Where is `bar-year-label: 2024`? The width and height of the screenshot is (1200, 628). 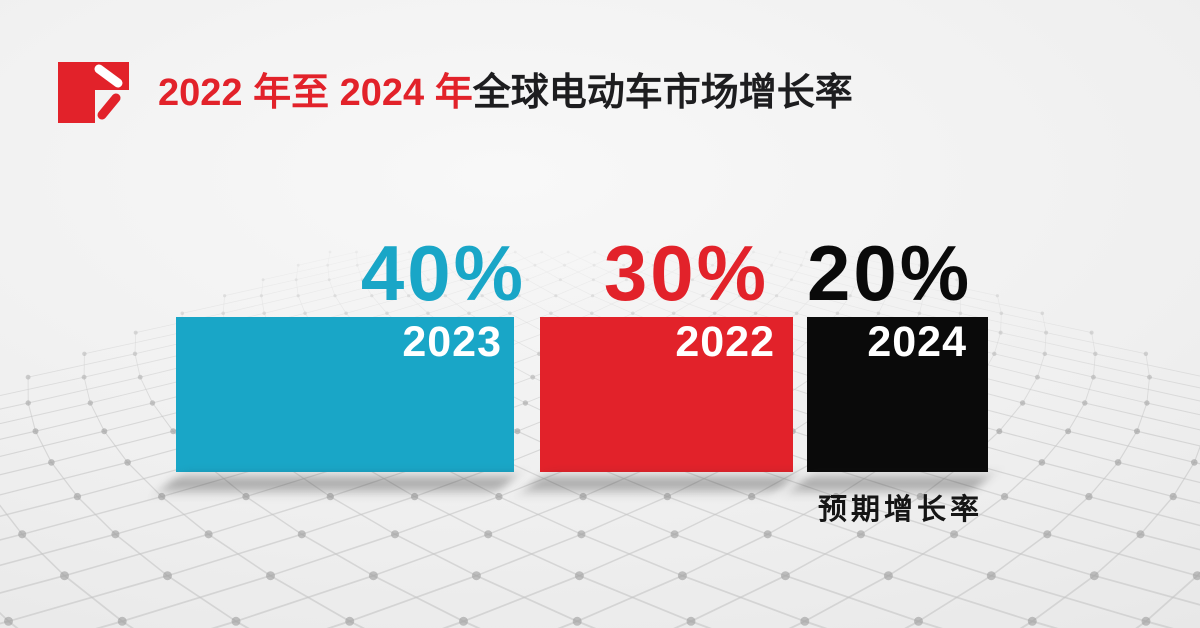
bar-year-label: 2024 is located at coordinates (917, 342).